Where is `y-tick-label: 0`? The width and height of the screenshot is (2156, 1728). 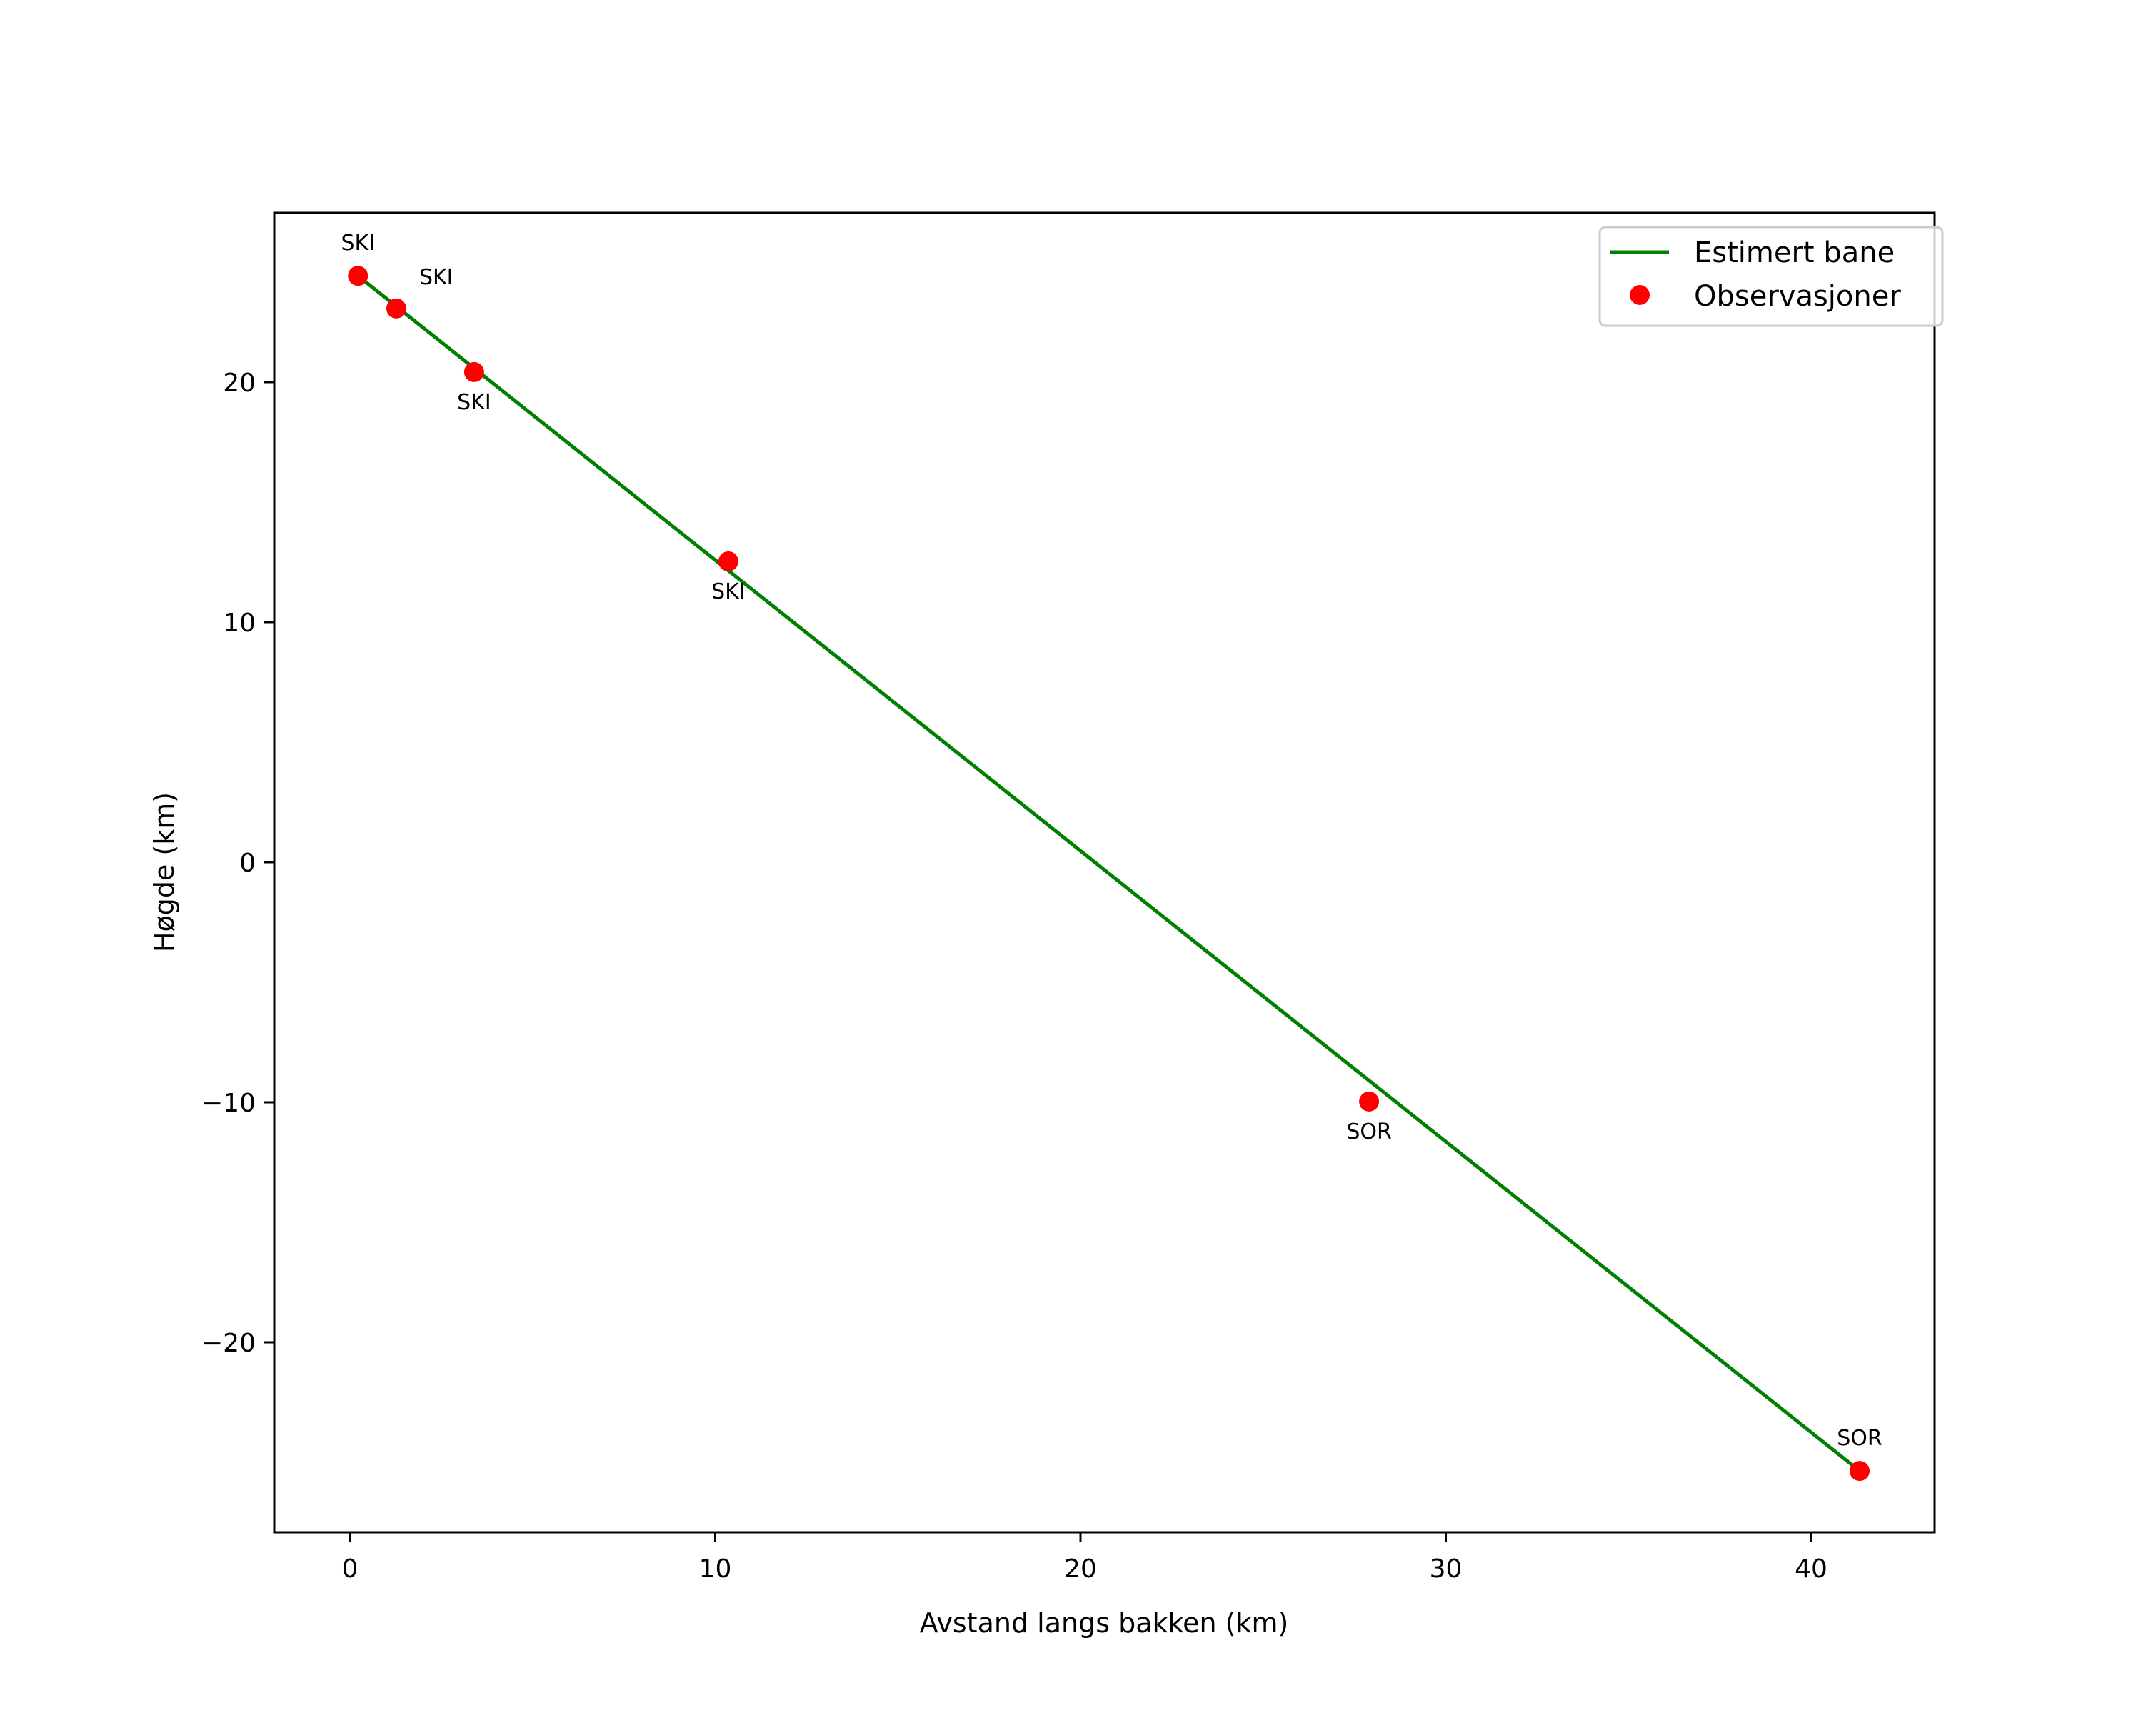 y-tick-label: 0 is located at coordinates (248, 863).